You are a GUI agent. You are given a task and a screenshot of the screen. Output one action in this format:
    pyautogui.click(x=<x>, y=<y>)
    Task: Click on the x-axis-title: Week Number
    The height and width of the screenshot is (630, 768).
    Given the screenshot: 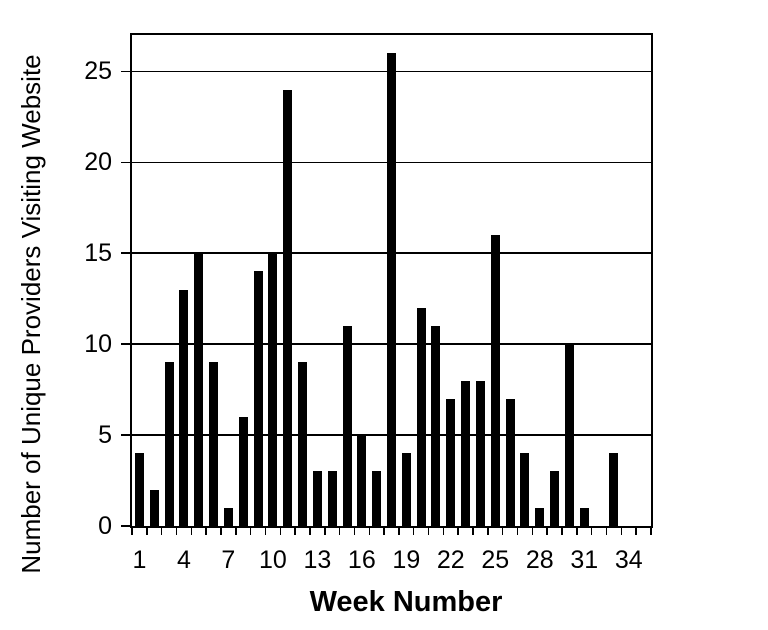 What is the action you would take?
    pyautogui.click(x=406, y=602)
    